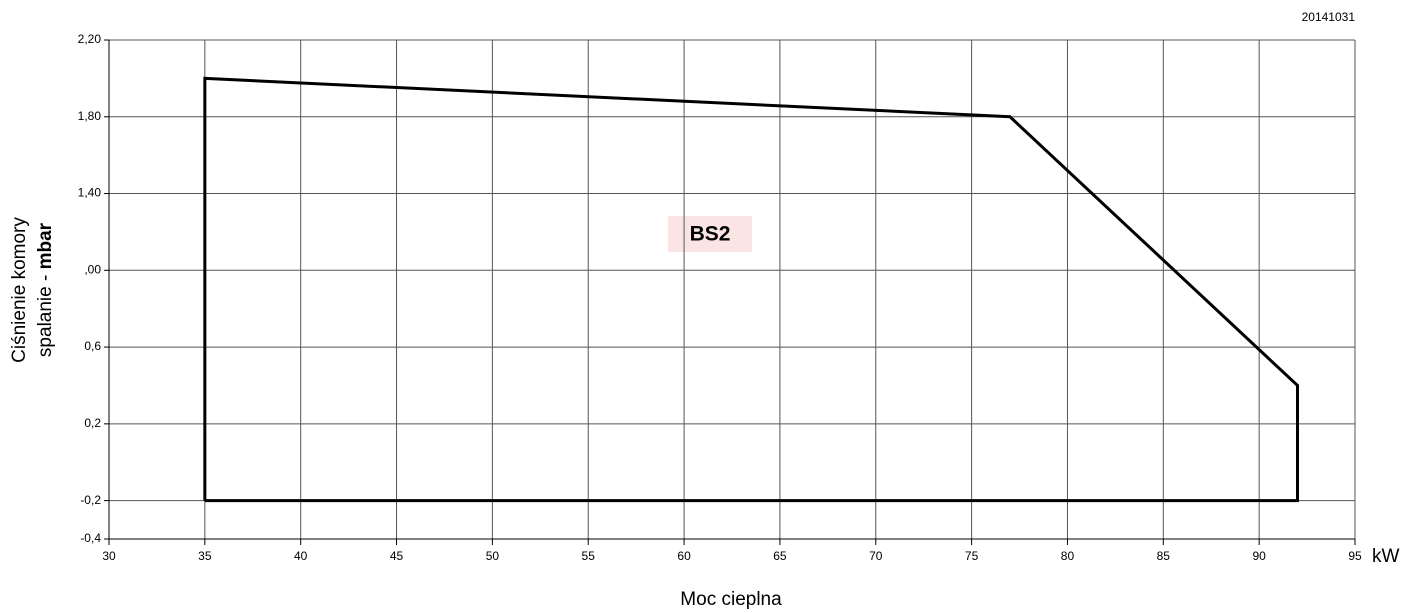 The image size is (1405, 613). I want to click on y-tick-label: -0,2, so click(90, 500).